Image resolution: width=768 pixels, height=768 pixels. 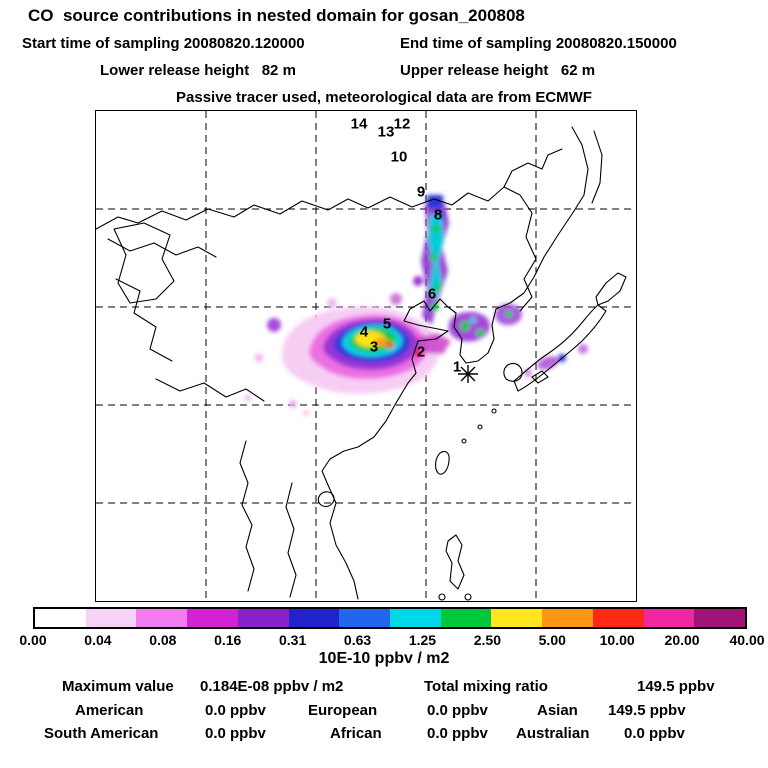 What do you see at coordinates (163, 640) in the screenshot?
I see `colorbar-tick-label: 0.08` at bounding box center [163, 640].